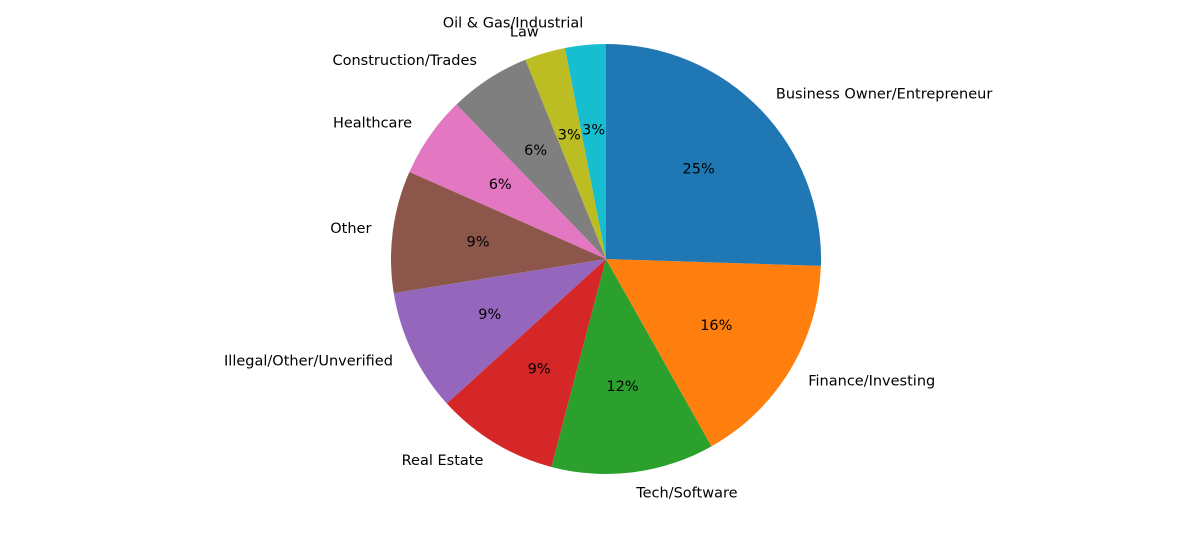 This screenshot has width=1200, height=547. Describe the element at coordinates (593, 131) in the screenshot. I see `slice-percent-oil-gas-industrial: 3%` at that location.